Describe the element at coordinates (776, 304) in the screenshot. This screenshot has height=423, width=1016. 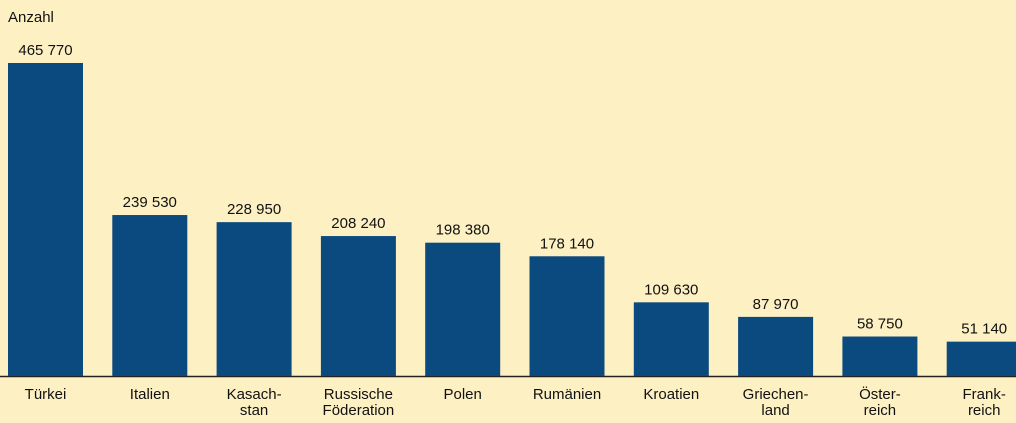
I see `value-label: 87 970` at that location.